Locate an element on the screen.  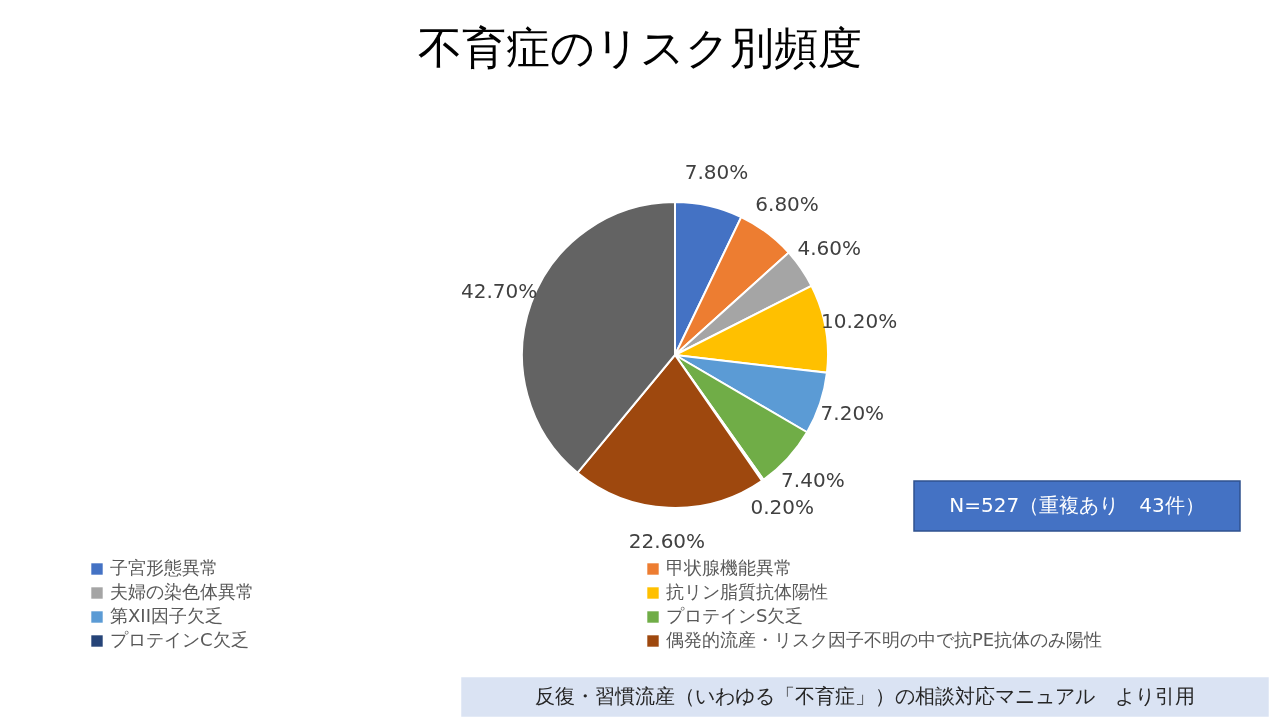
data-label: 42.70% is located at coordinates (499, 290).